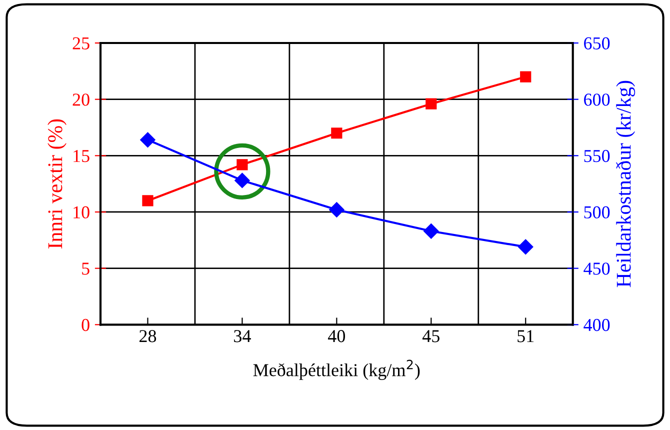 This screenshot has height=430, width=670. What do you see at coordinates (242, 336) in the screenshot?
I see `x-tick-label: 34` at bounding box center [242, 336].